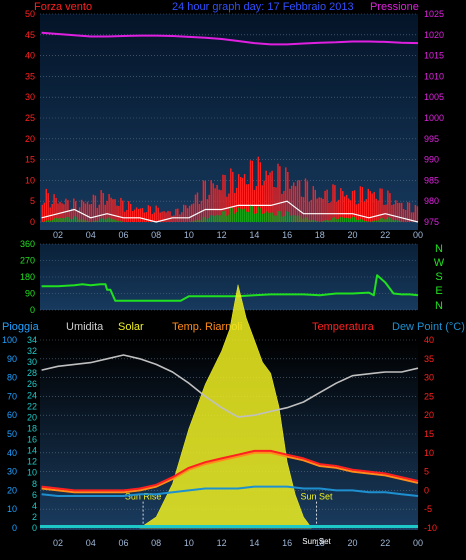  Describe the element at coordinates (32, 201) in the screenshot. I see `wind-tick-label: 5` at that location.